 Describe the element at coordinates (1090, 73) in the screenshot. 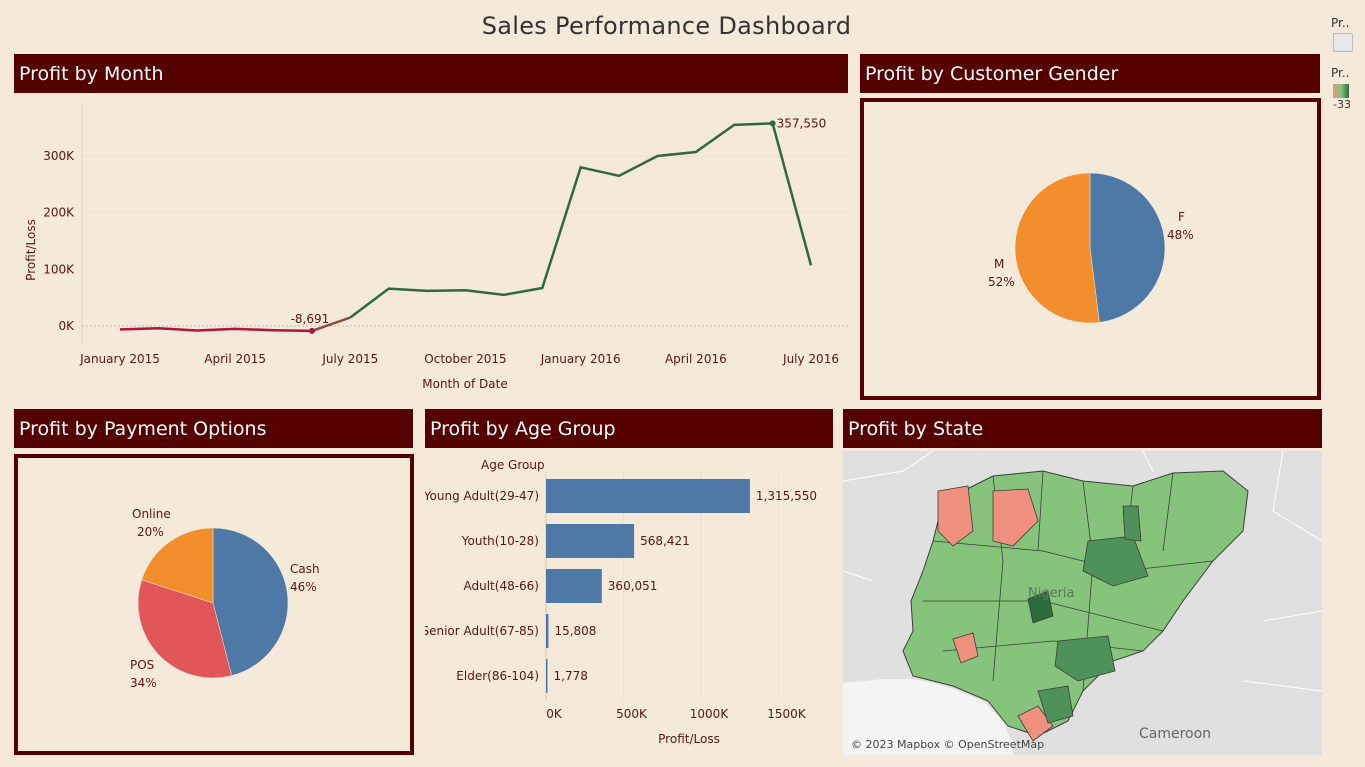

I see `panel-header-gender: Profit by Customer Gender` at that location.